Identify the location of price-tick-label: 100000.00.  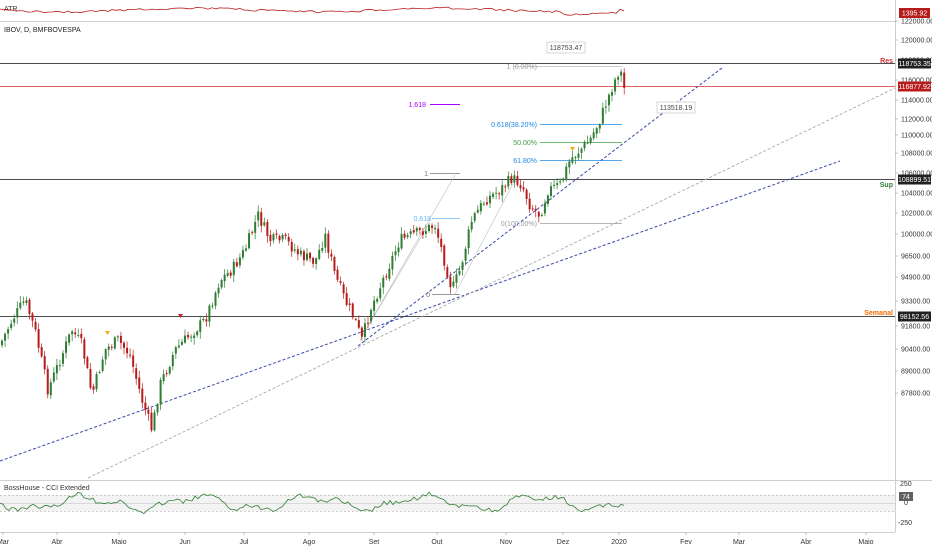
(916, 235).